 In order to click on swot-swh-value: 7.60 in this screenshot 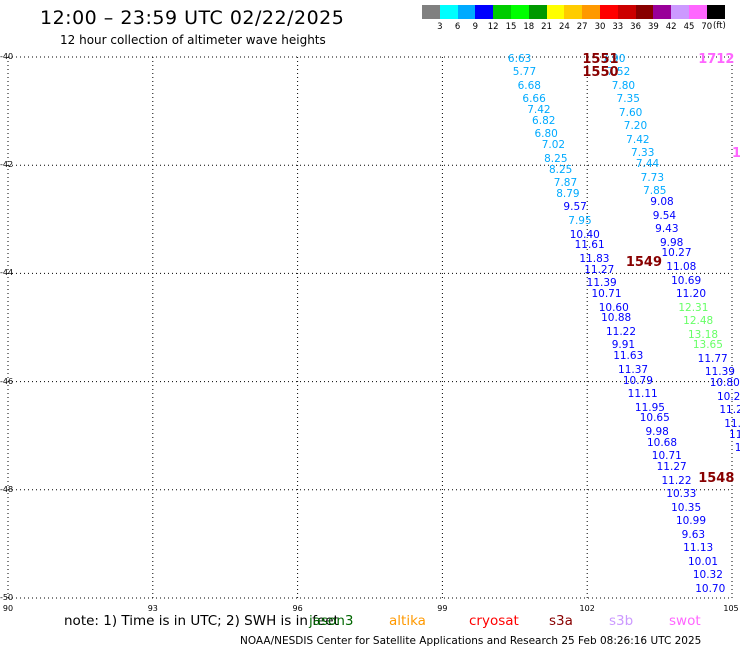, I will do `click(630, 112)`.